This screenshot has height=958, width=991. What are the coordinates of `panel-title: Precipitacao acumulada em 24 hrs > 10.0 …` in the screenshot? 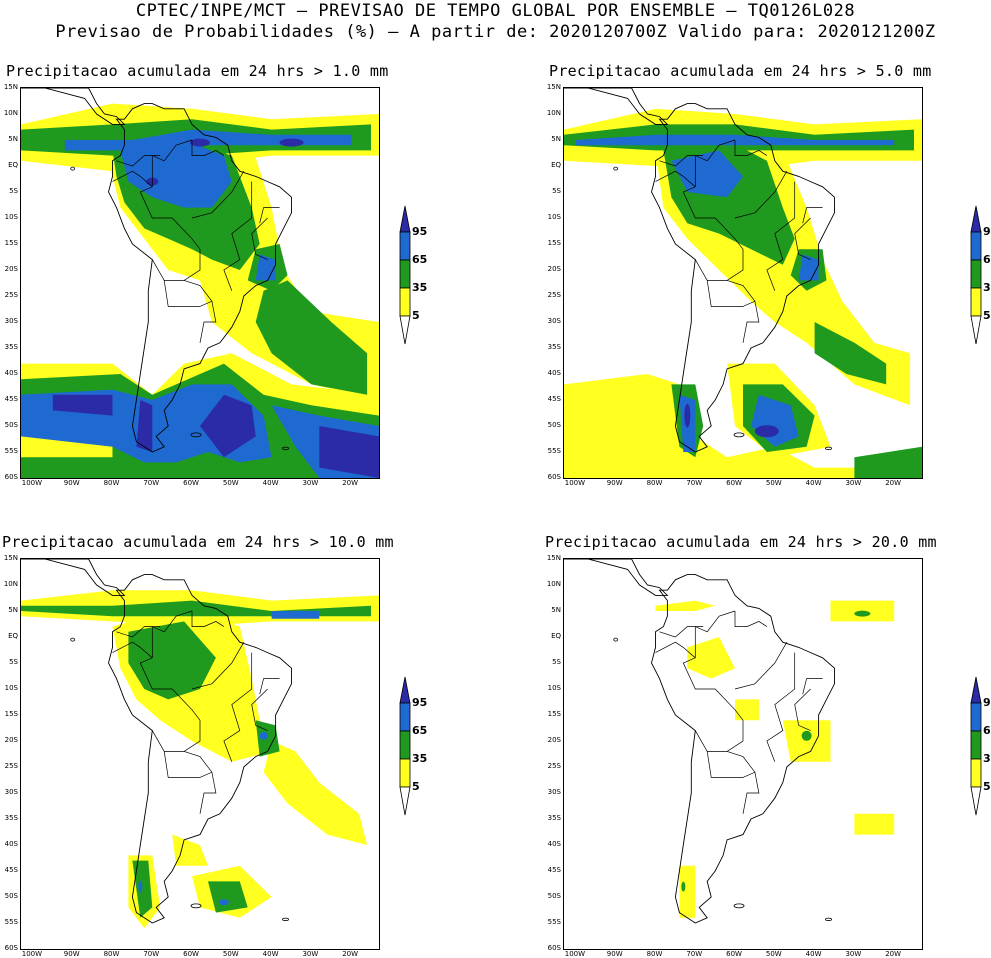 It's located at (198, 542).